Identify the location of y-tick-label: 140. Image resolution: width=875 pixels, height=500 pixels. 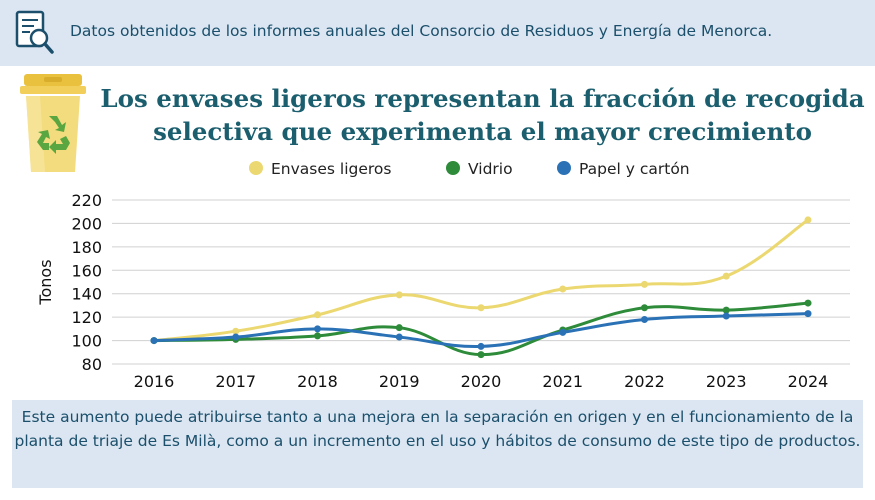
(86, 294).